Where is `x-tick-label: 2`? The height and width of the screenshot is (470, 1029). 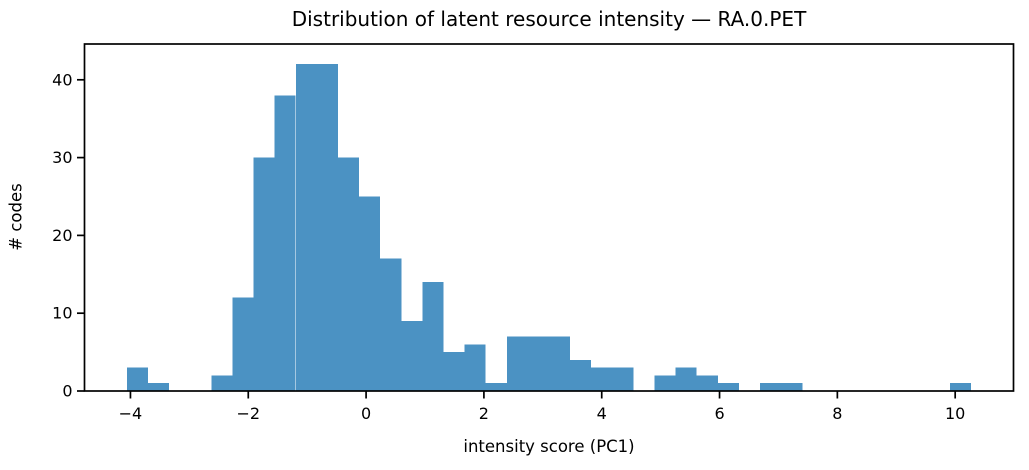
x-tick-label: 2 is located at coordinates (484, 413).